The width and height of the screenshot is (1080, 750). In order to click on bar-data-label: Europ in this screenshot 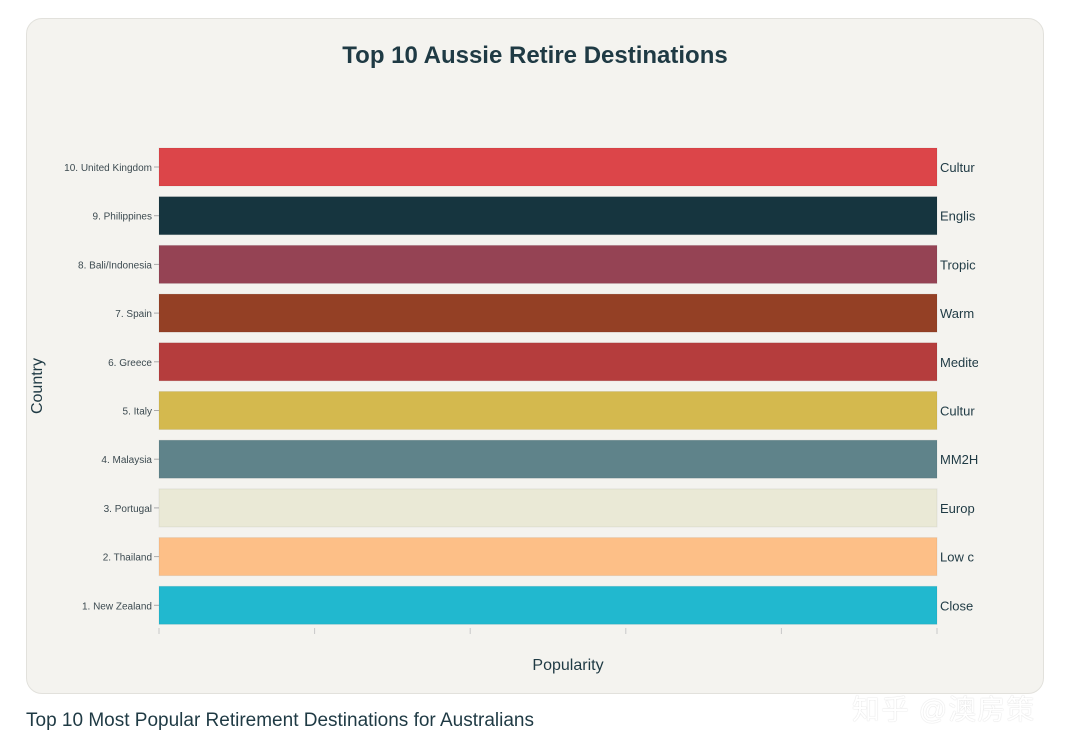, I will do `click(957, 508)`.